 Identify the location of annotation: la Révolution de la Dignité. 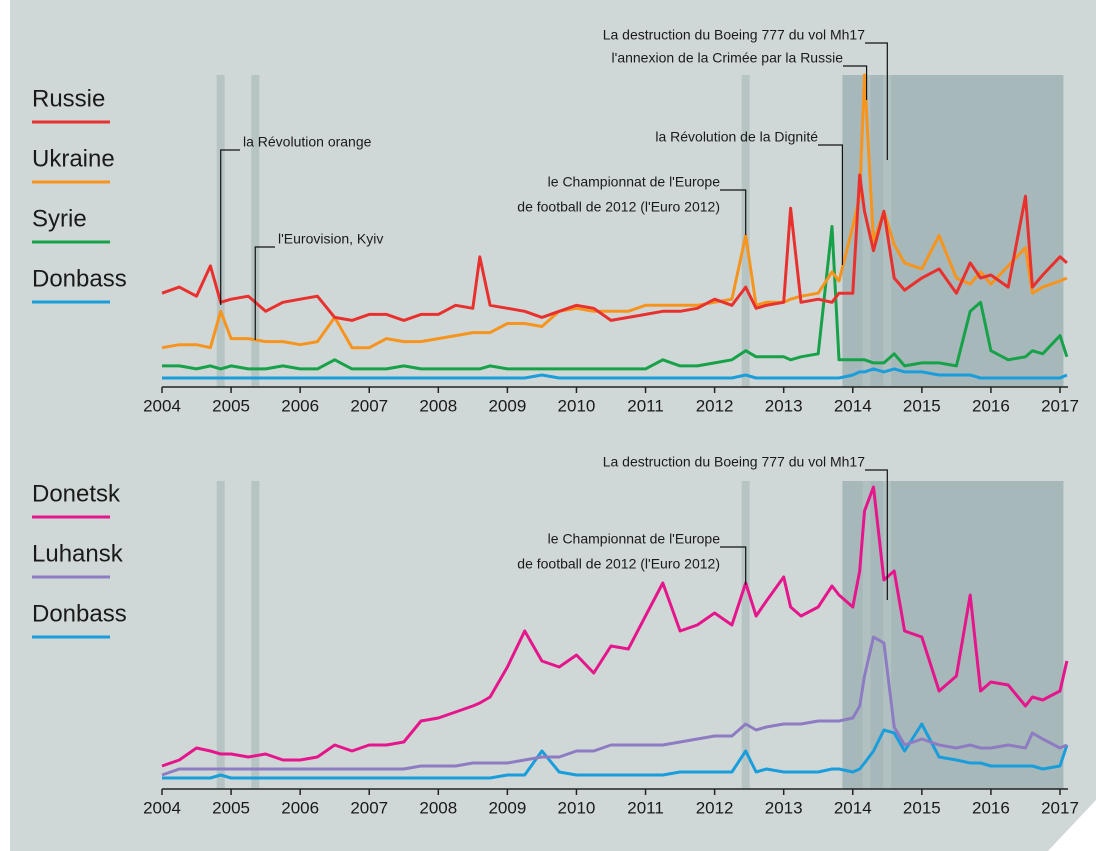
(736, 137).